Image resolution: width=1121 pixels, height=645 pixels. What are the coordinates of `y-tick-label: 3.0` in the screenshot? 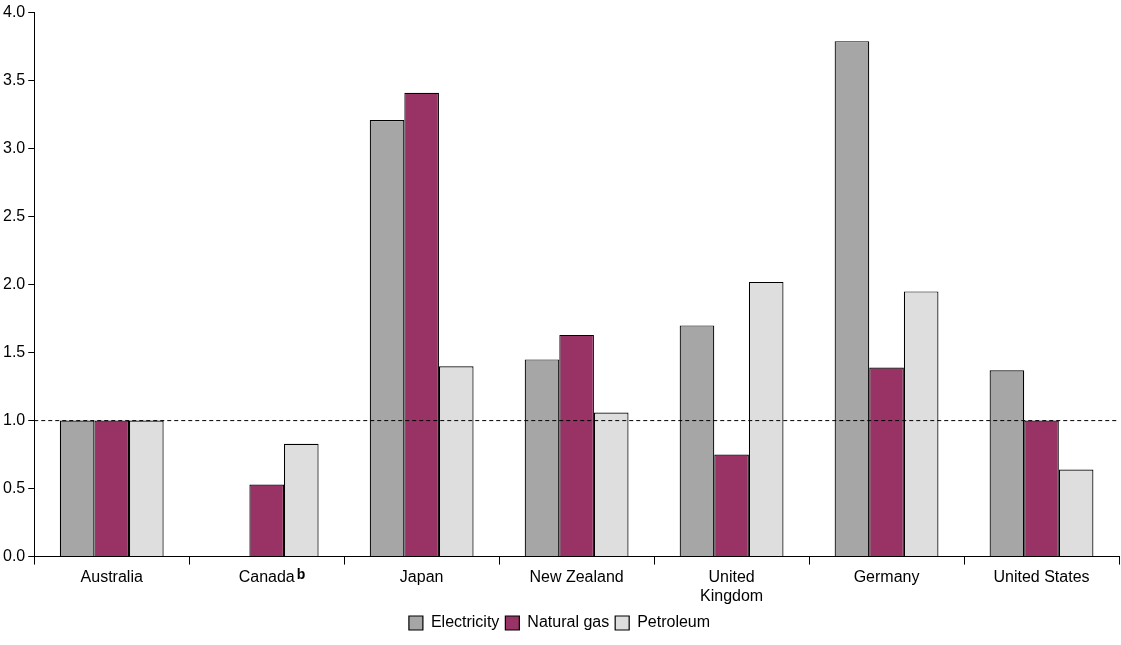 It's located at (14, 148).